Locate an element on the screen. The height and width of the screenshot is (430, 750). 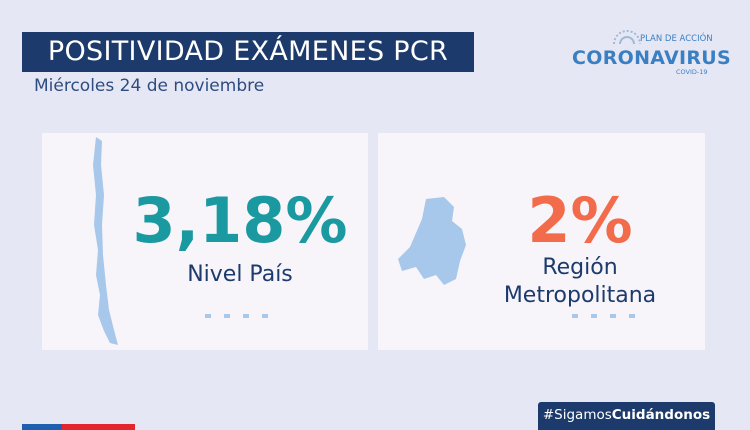
hashtag: #SigamosCuidándonos is located at coordinates (626, 415).